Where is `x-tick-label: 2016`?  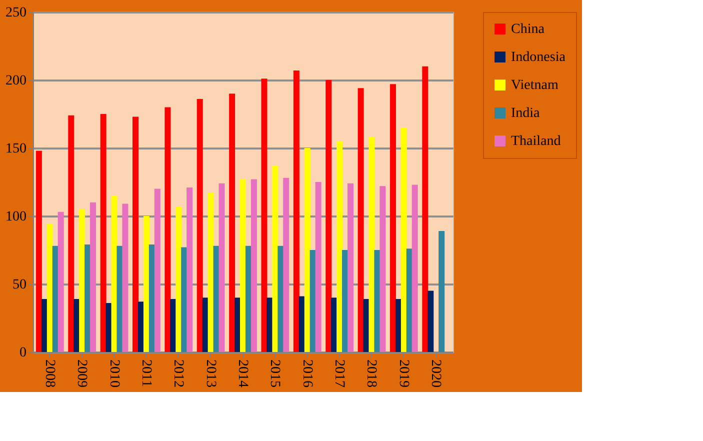 x-tick-label: 2016 is located at coordinates (306, 374).